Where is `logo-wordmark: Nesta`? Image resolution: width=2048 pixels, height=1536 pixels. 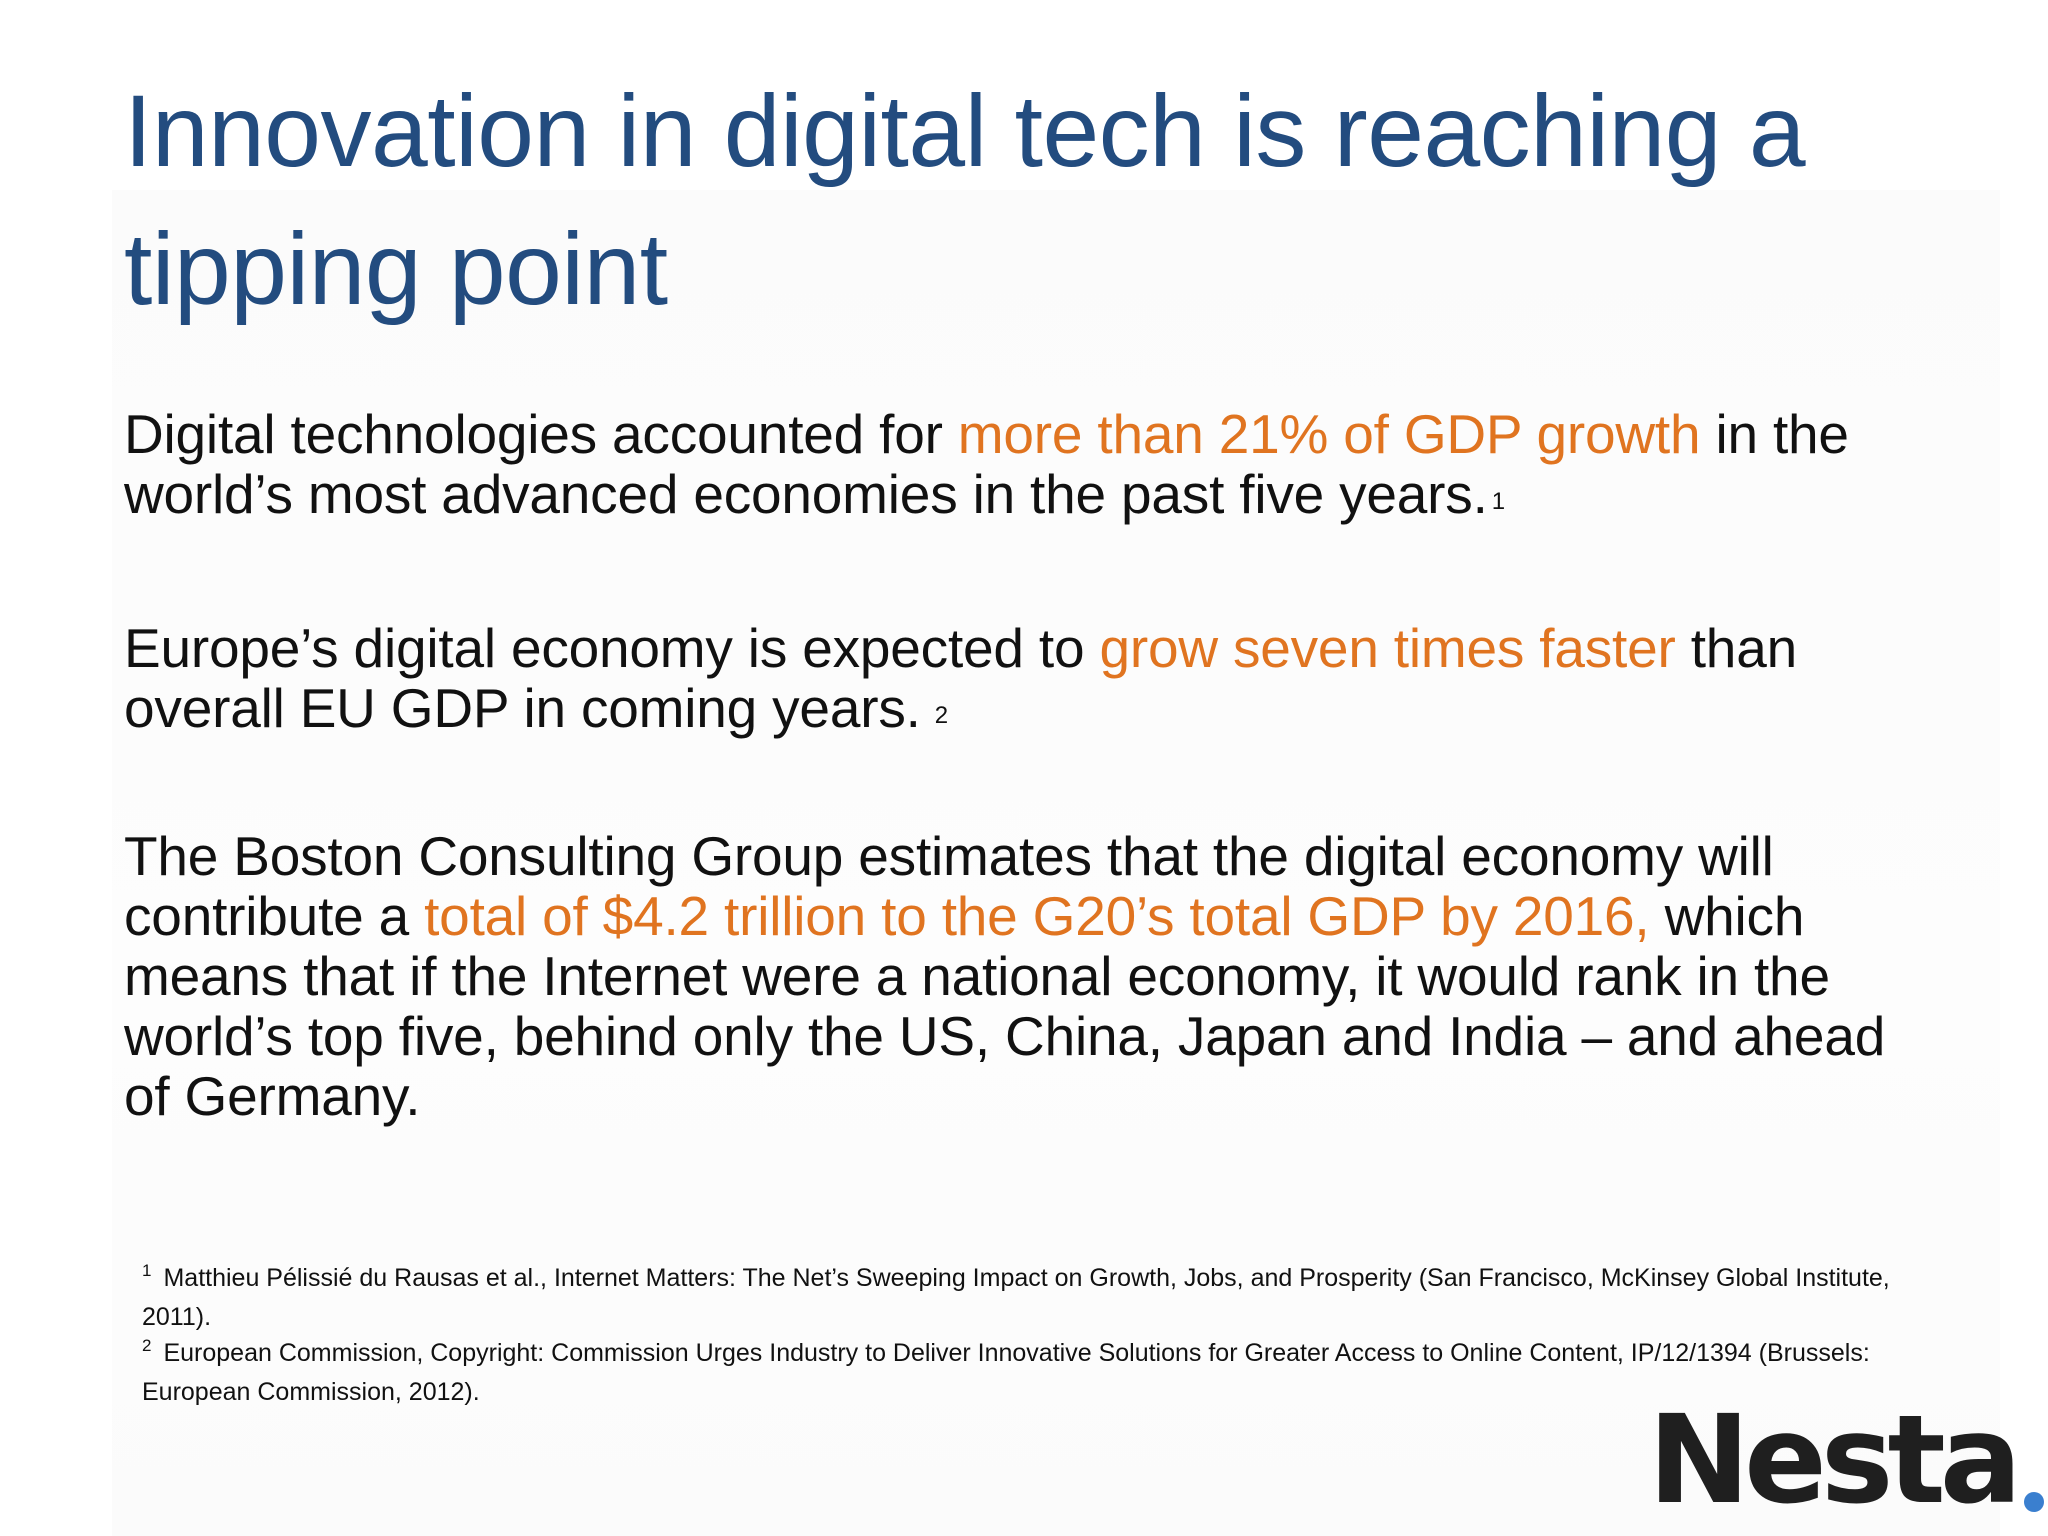
logo-wordmark: Nesta is located at coordinates (1835, 1460).